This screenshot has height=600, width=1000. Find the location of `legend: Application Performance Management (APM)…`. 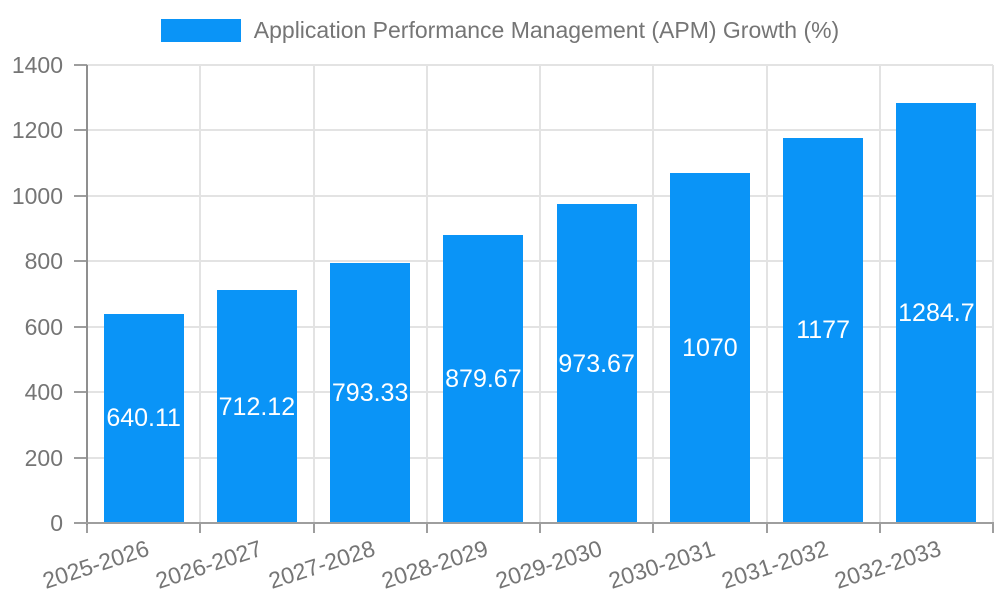

legend: Application Performance Management (APM)… is located at coordinates (500, 30).